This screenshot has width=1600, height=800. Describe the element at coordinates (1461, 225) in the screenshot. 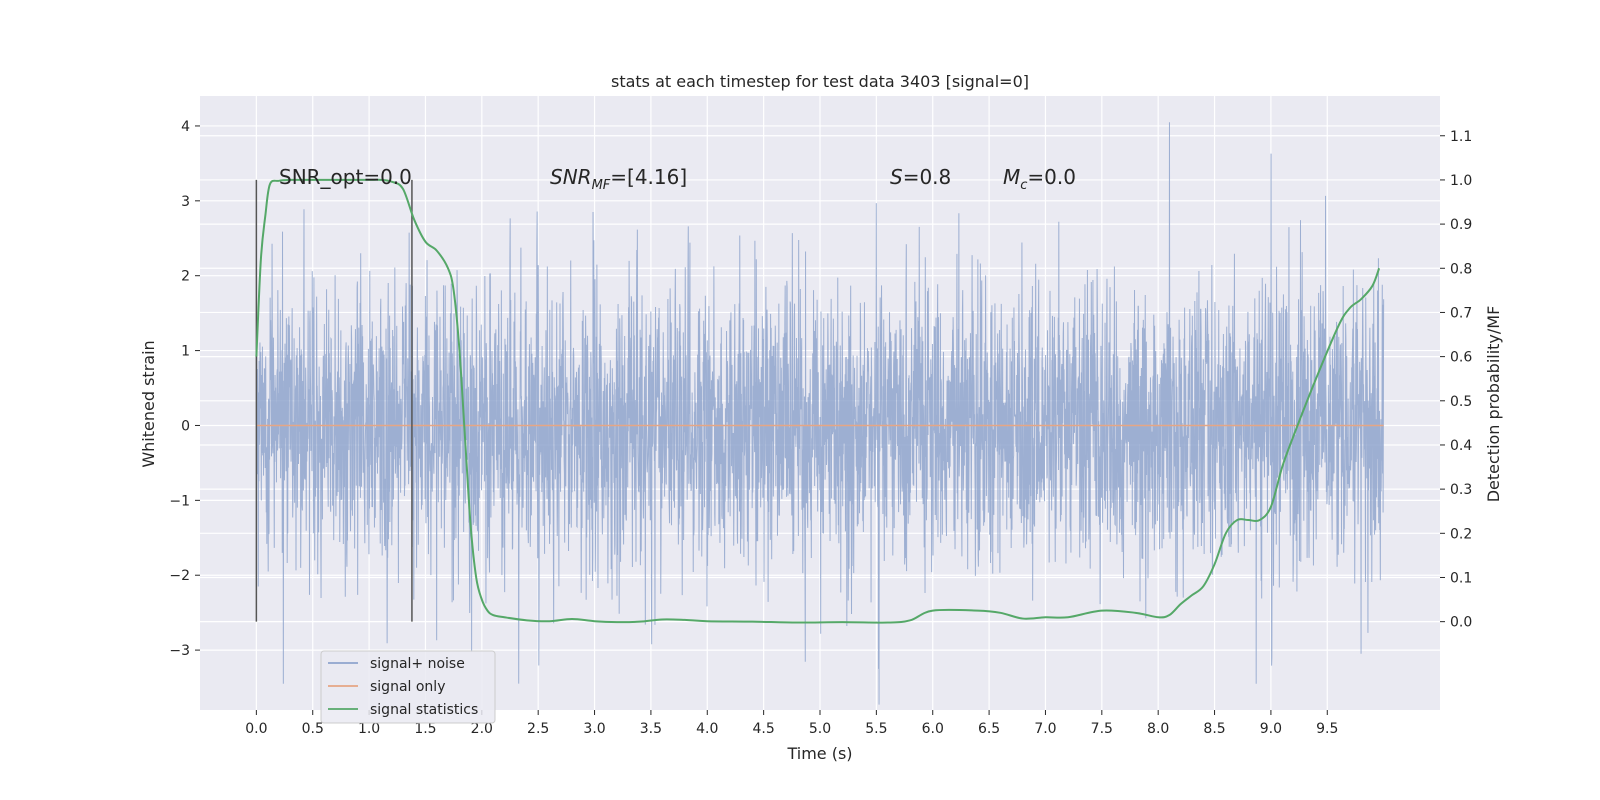

I see `y-right-tick-label: 0.9` at that location.